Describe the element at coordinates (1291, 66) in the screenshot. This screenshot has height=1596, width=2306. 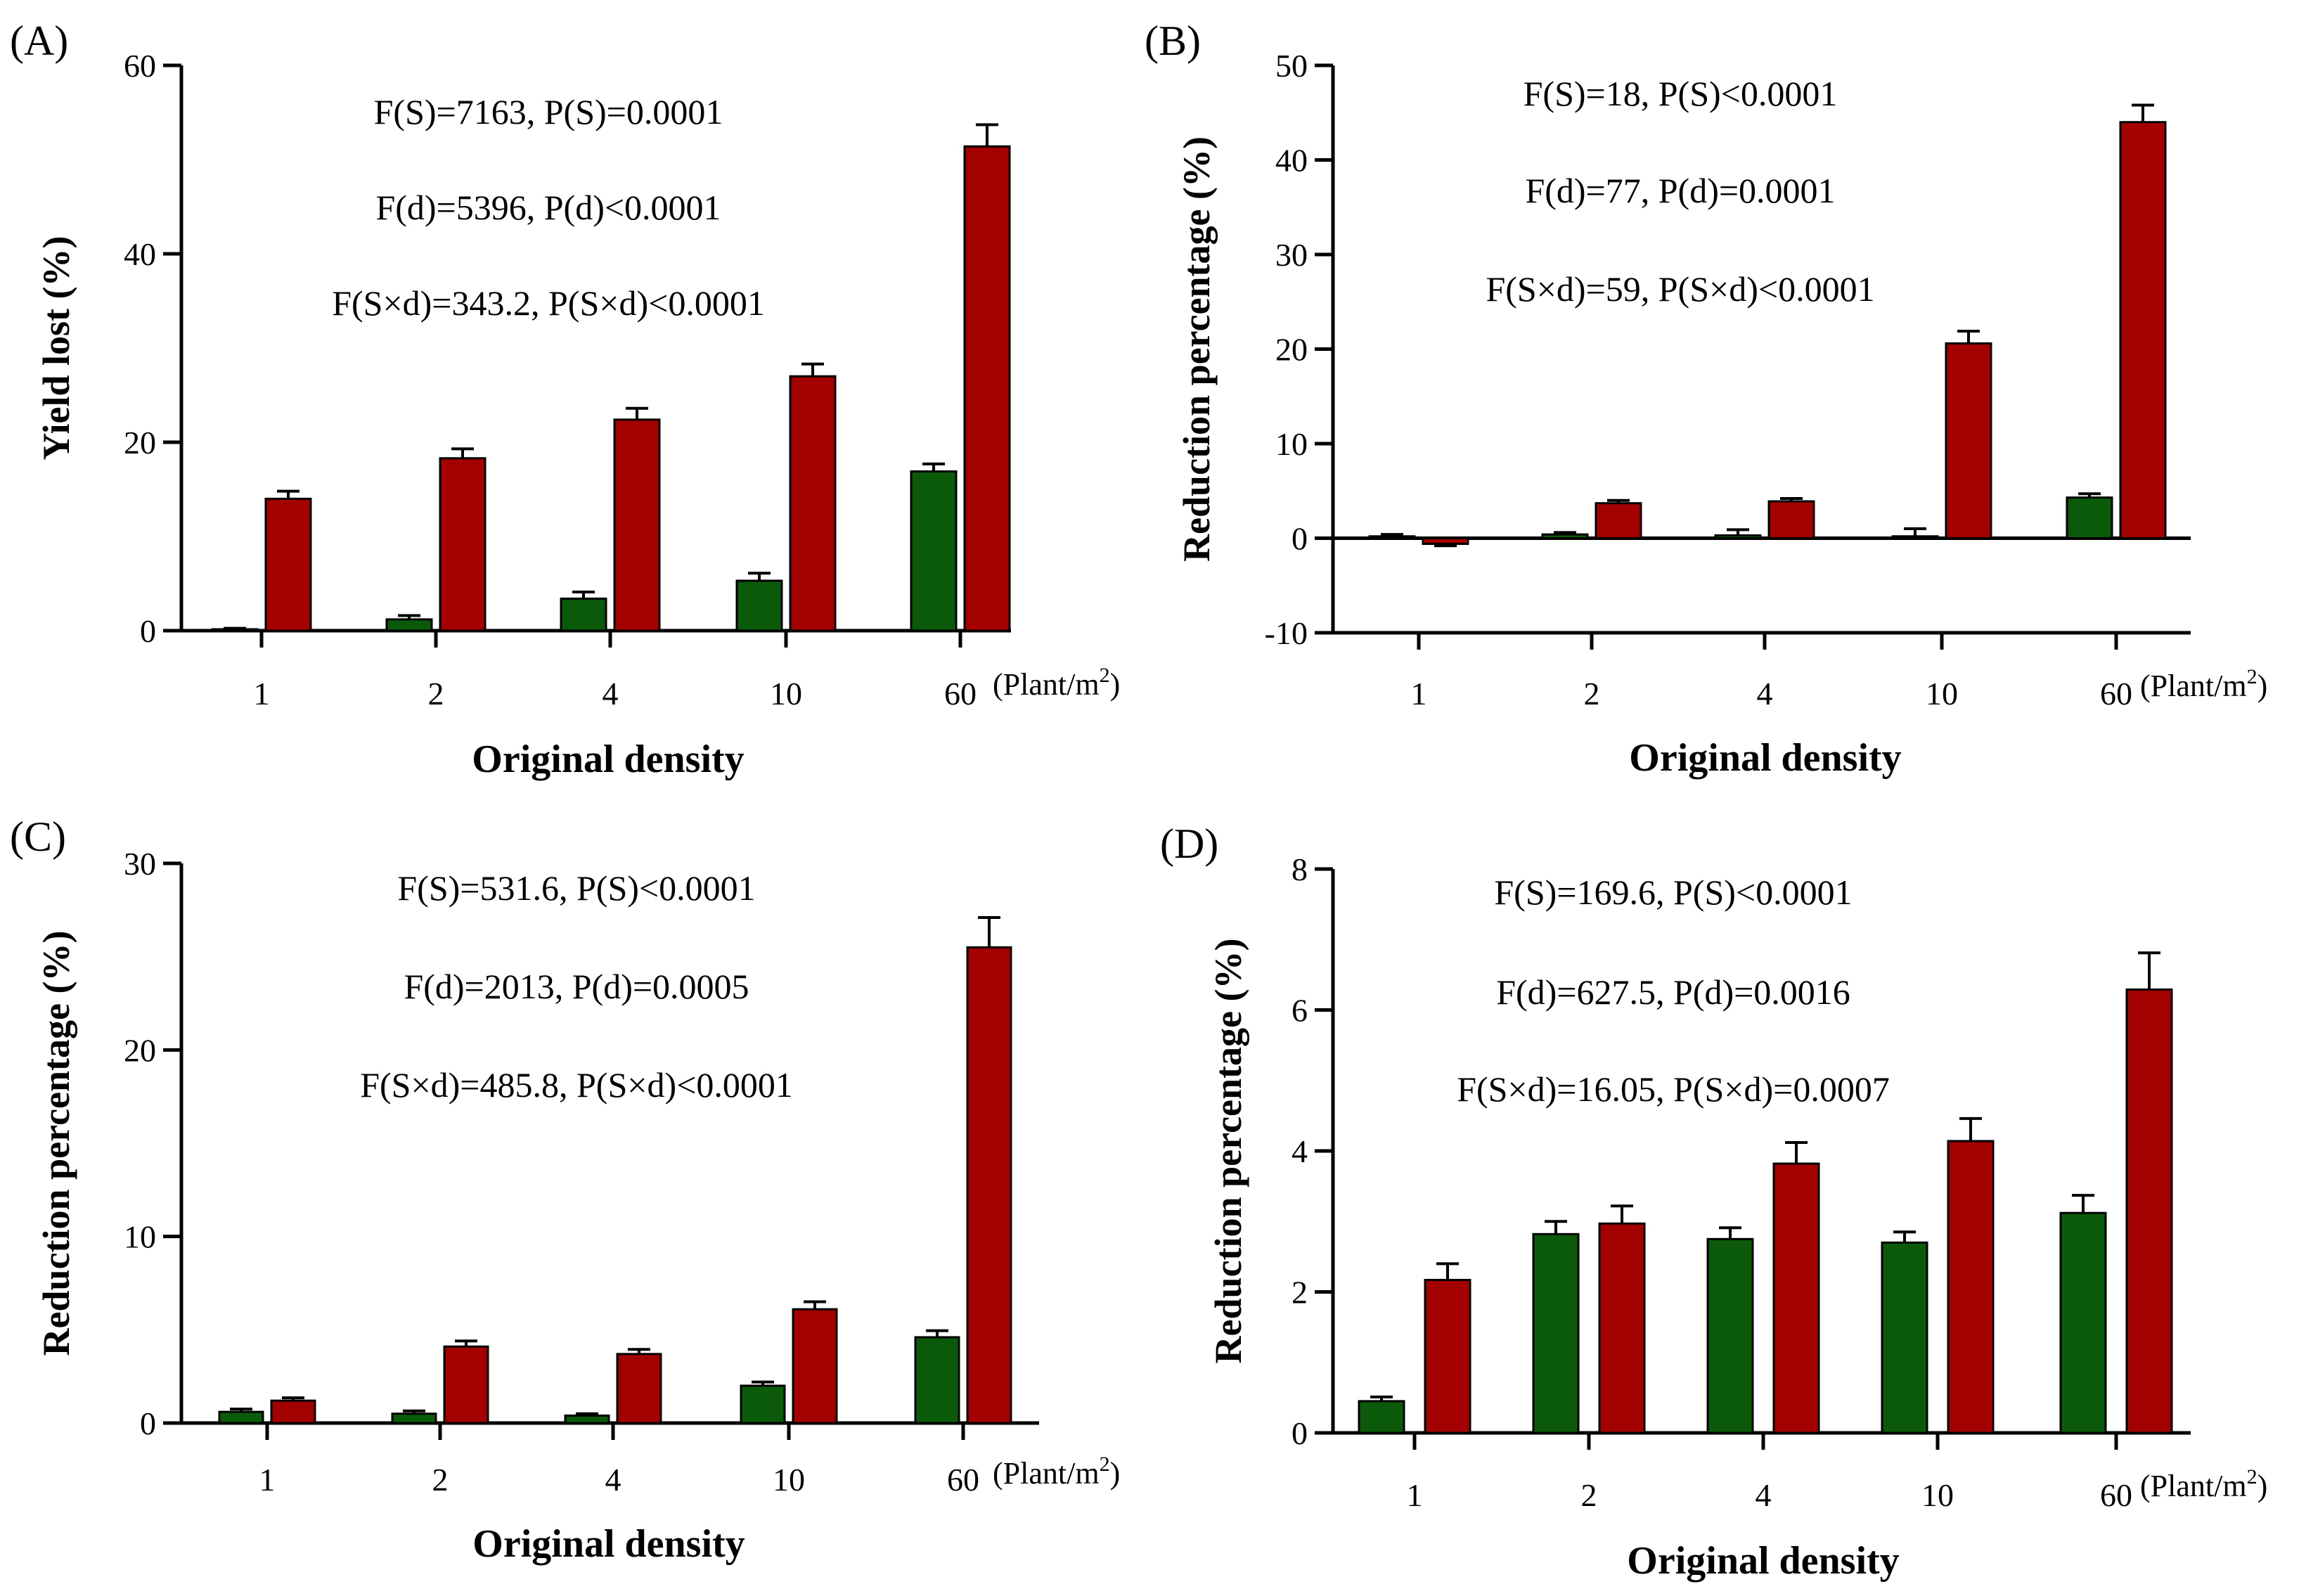
I see `y-tick-label: 50` at that location.